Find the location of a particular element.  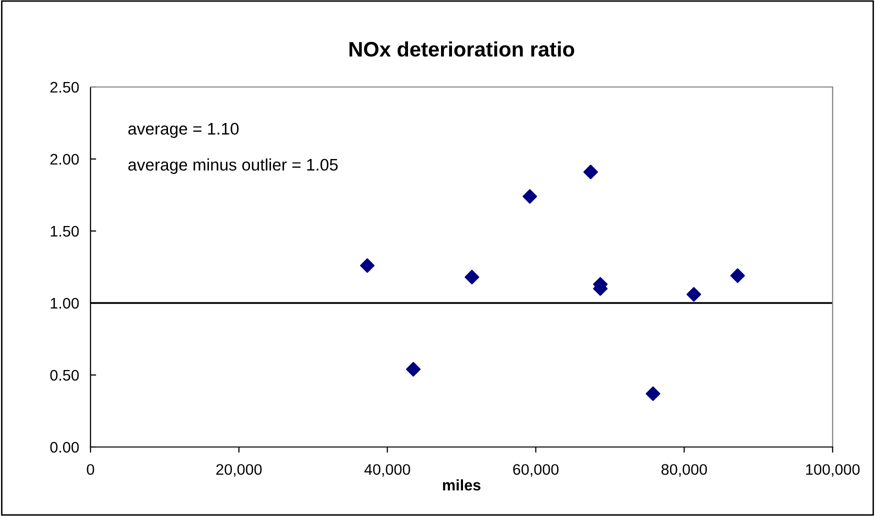

x-axis-title: miles is located at coordinates (461, 485).